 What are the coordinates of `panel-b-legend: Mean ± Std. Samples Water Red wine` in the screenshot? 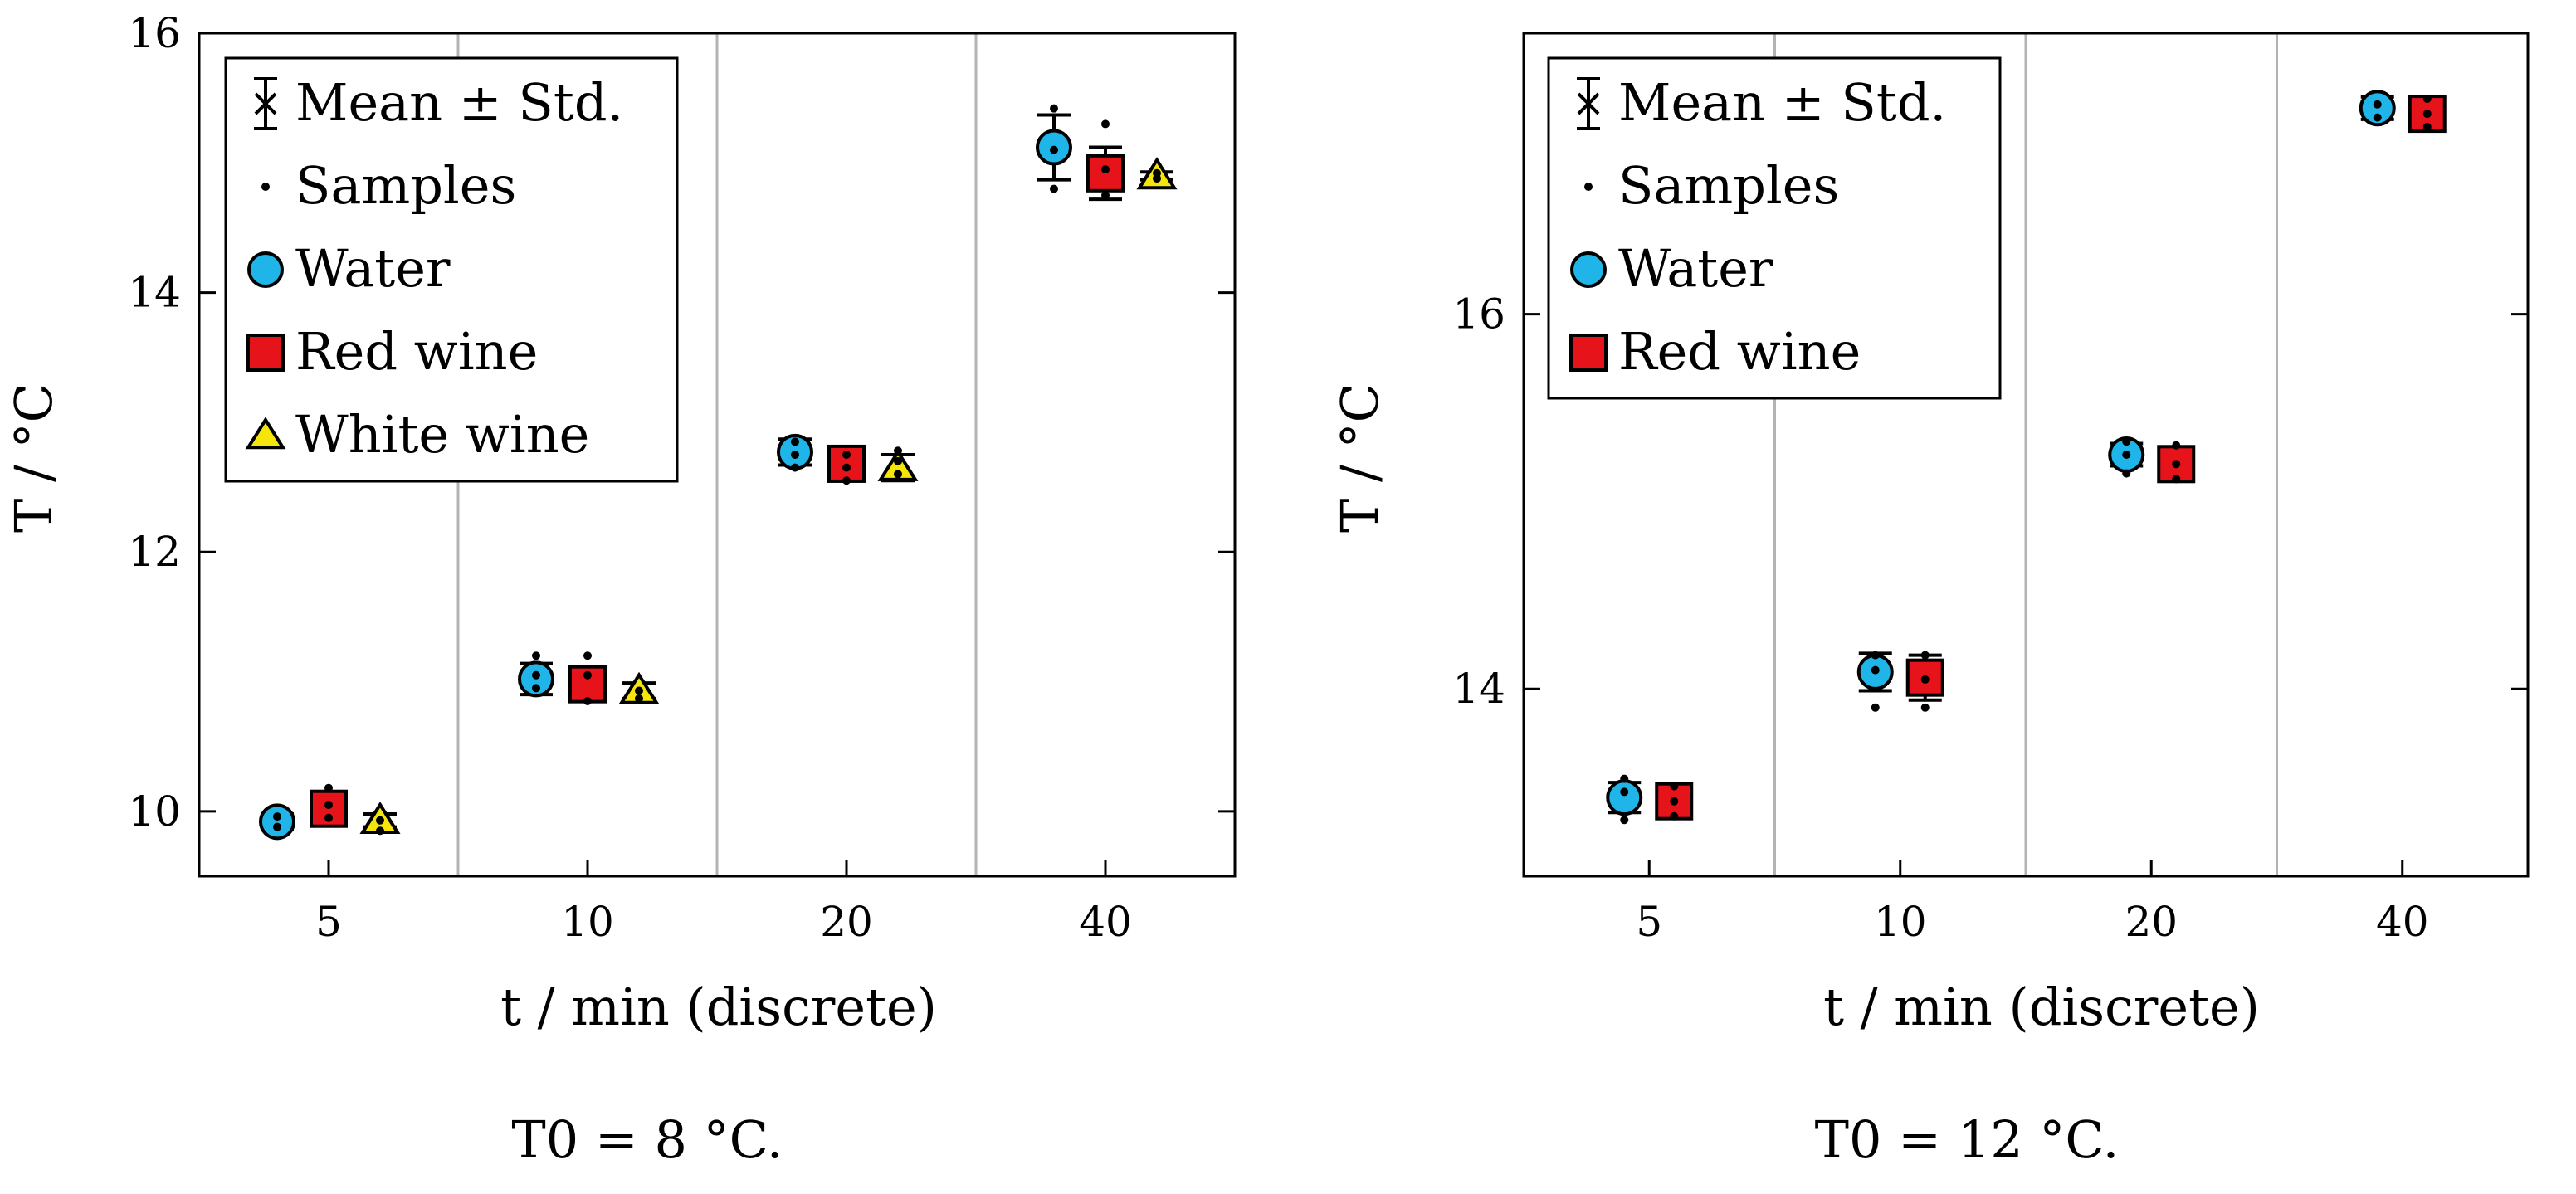 It's located at (1775, 228).